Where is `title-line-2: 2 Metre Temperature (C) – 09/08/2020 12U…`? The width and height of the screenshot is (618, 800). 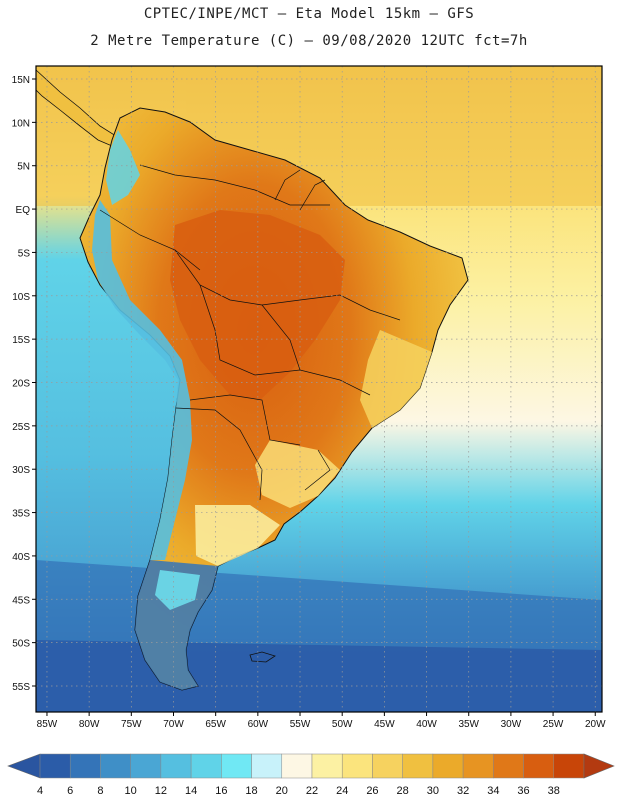 title-line-2: 2 Metre Temperature (C) – 09/08/2020 12U… is located at coordinates (309, 41).